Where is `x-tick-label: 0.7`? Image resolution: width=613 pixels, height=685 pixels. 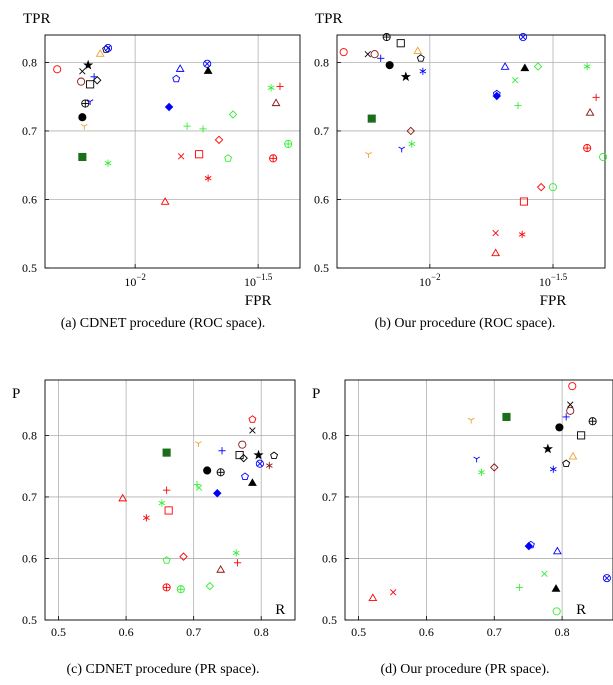 x-tick-label: 0.7 is located at coordinates (193, 632).